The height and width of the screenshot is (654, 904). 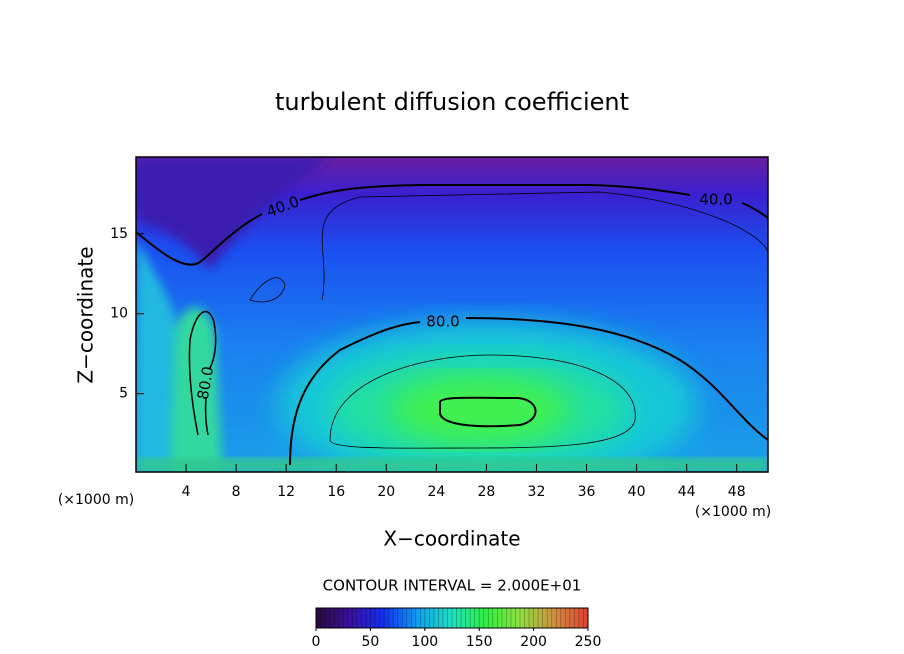 What do you see at coordinates (479, 642) in the screenshot?
I see `colorbar-tick-label: 150` at bounding box center [479, 642].